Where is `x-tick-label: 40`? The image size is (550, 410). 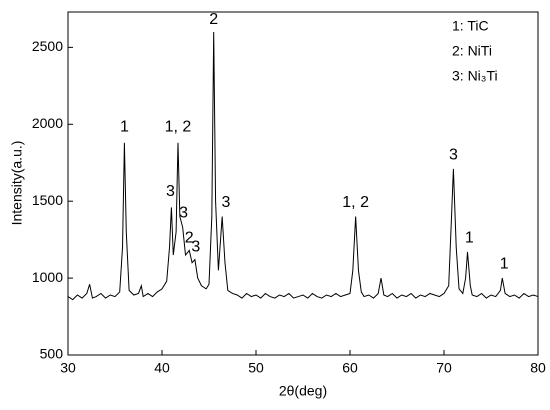
x-tick-label: 40 is located at coordinates (162, 368).